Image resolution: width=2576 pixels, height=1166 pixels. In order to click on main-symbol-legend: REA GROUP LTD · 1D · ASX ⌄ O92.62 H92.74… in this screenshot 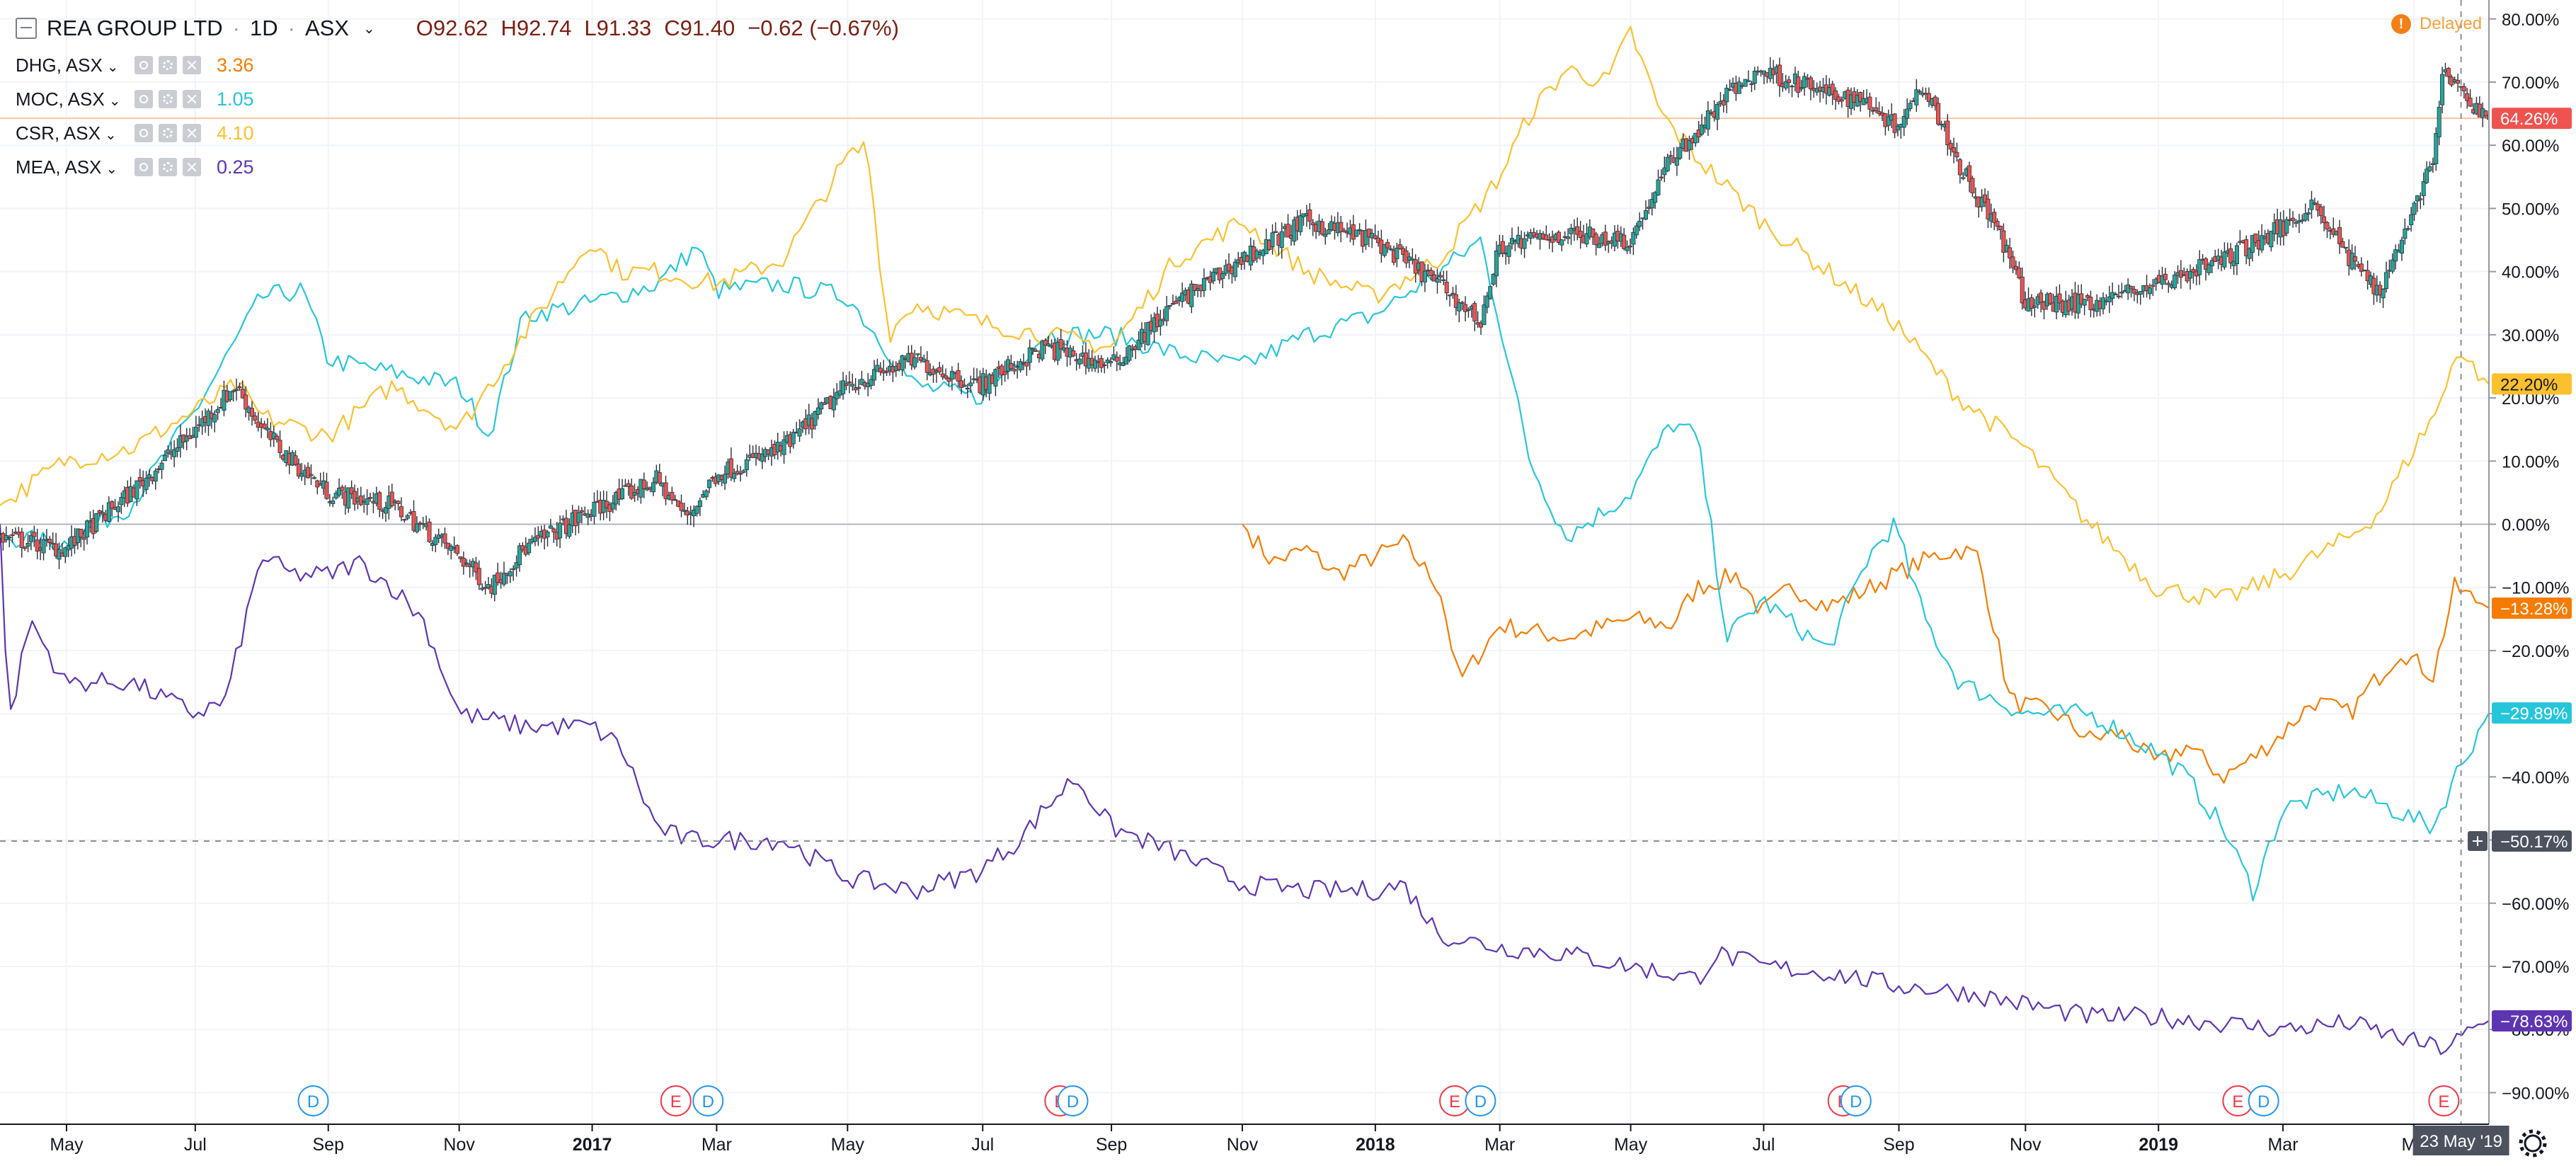, I will do `click(457, 28)`.